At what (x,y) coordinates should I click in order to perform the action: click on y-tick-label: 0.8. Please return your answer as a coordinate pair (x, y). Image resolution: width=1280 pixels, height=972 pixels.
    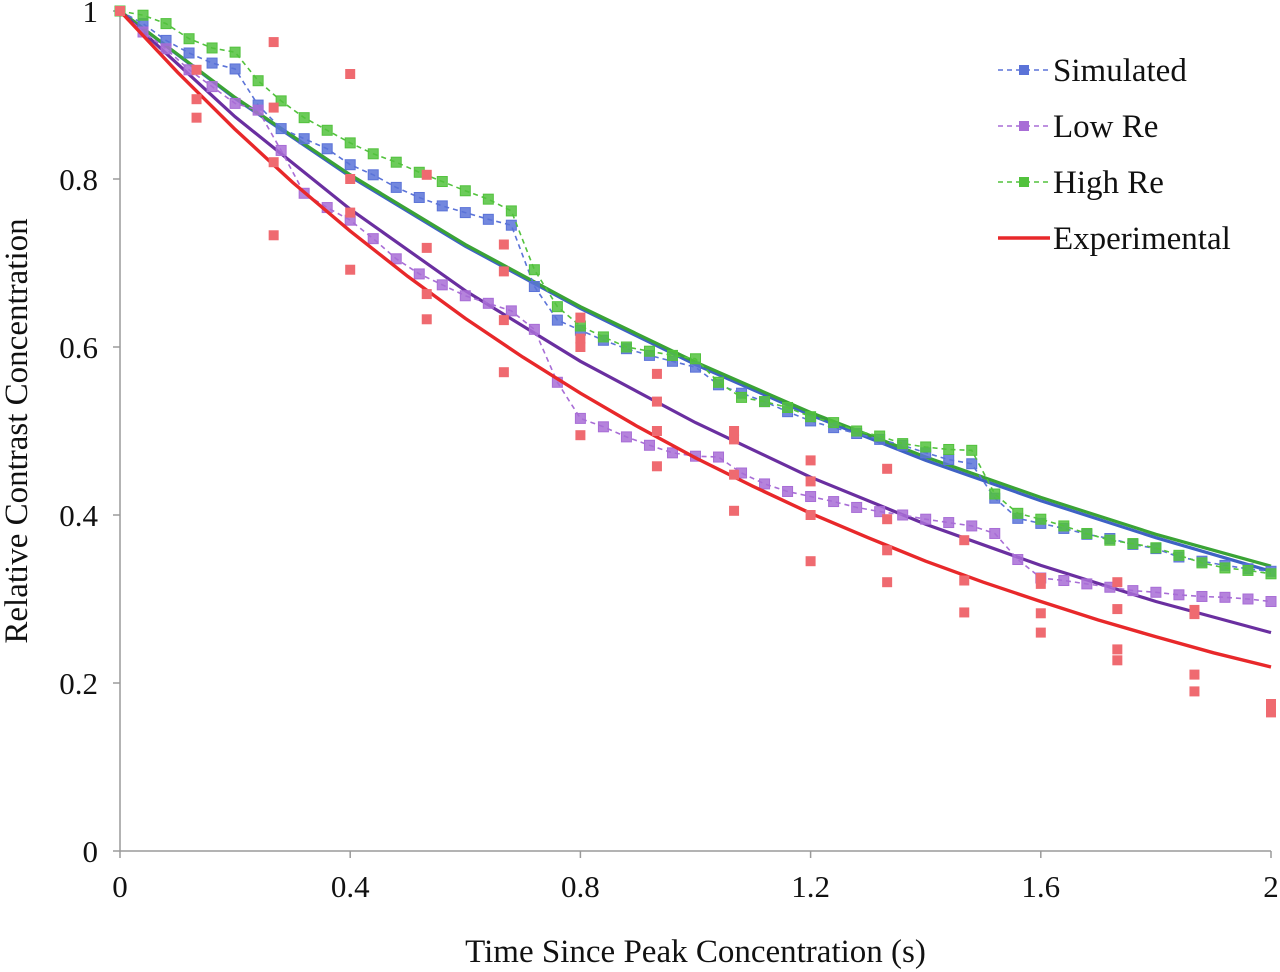
    Looking at the image, I should click on (78, 179).